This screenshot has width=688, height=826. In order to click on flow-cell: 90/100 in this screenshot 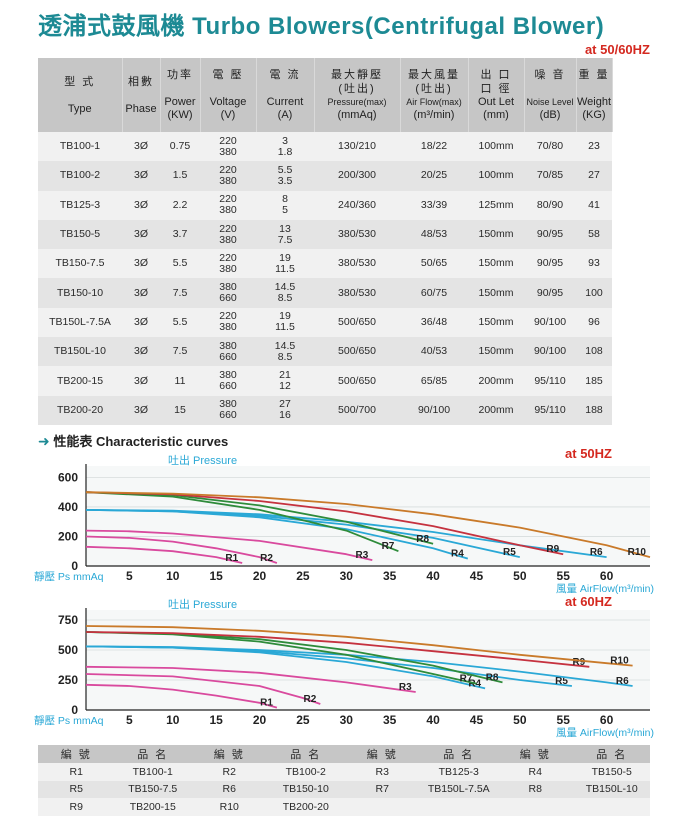, I will do `click(434, 410)`.